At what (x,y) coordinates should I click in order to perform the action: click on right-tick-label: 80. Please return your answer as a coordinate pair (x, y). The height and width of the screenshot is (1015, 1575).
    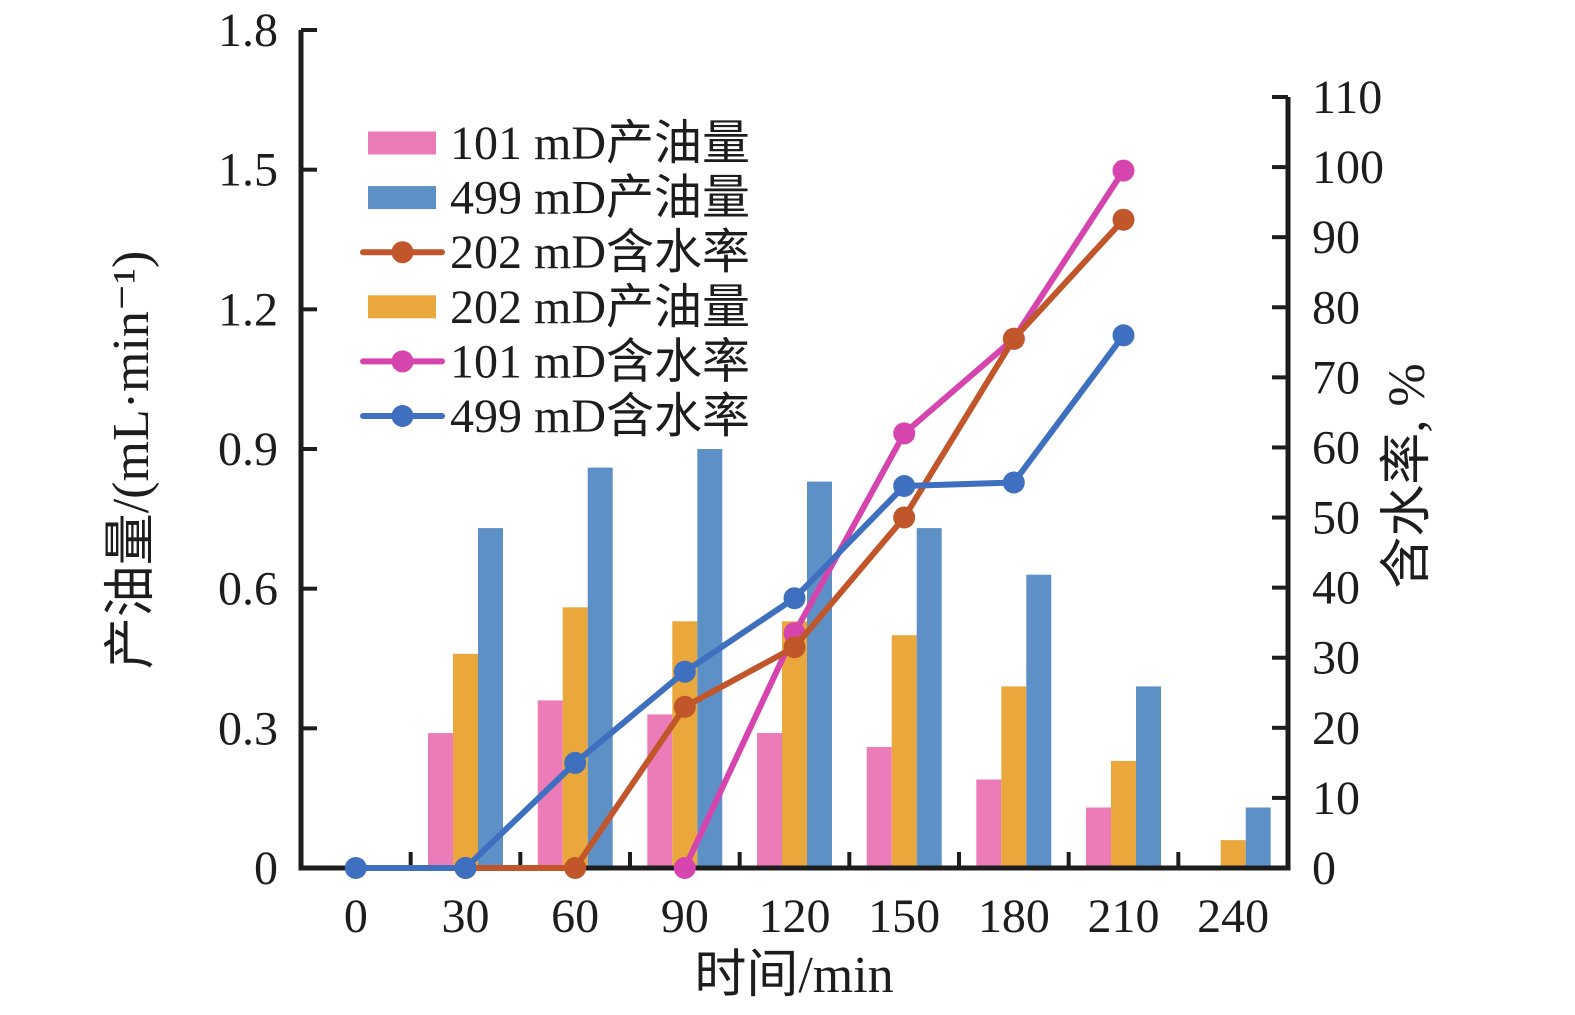
    Looking at the image, I should click on (1336, 307).